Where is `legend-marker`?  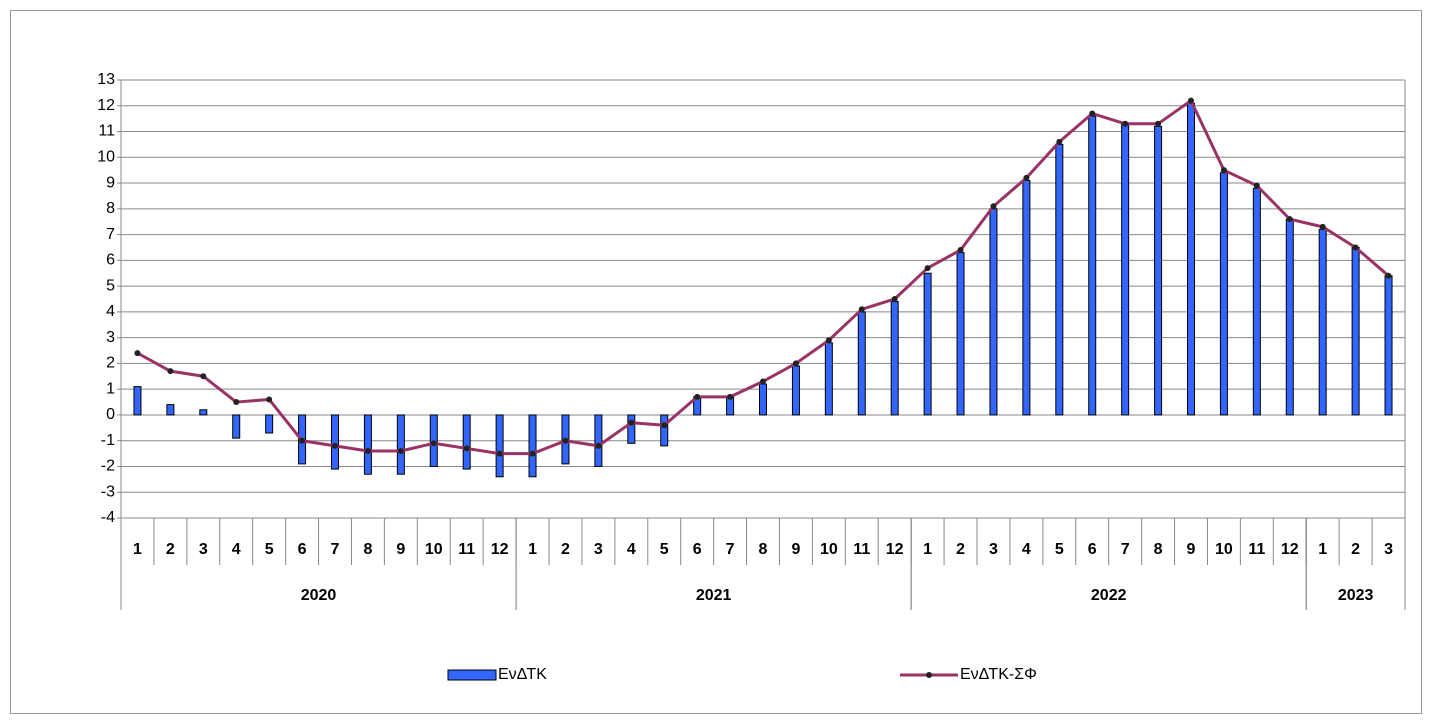
legend-marker is located at coordinates (929, 675).